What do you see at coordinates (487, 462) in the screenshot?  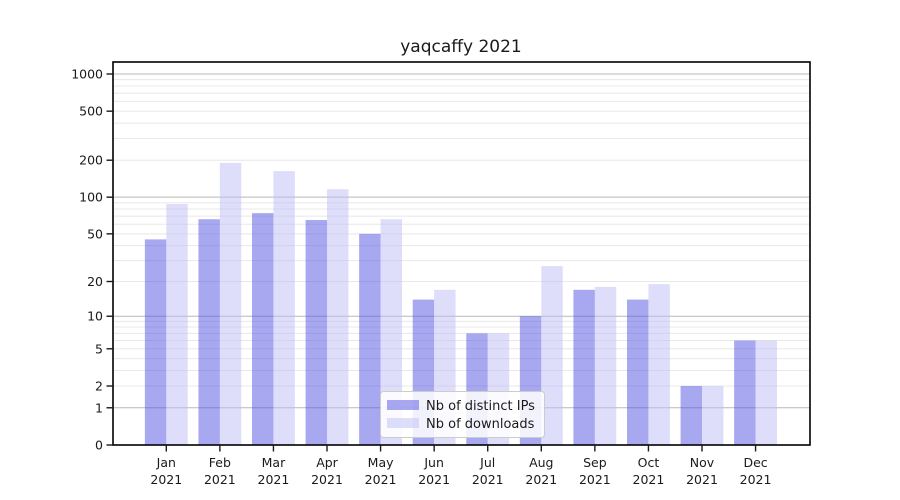 I see `tick-label: Jul` at bounding box center [487, 462].